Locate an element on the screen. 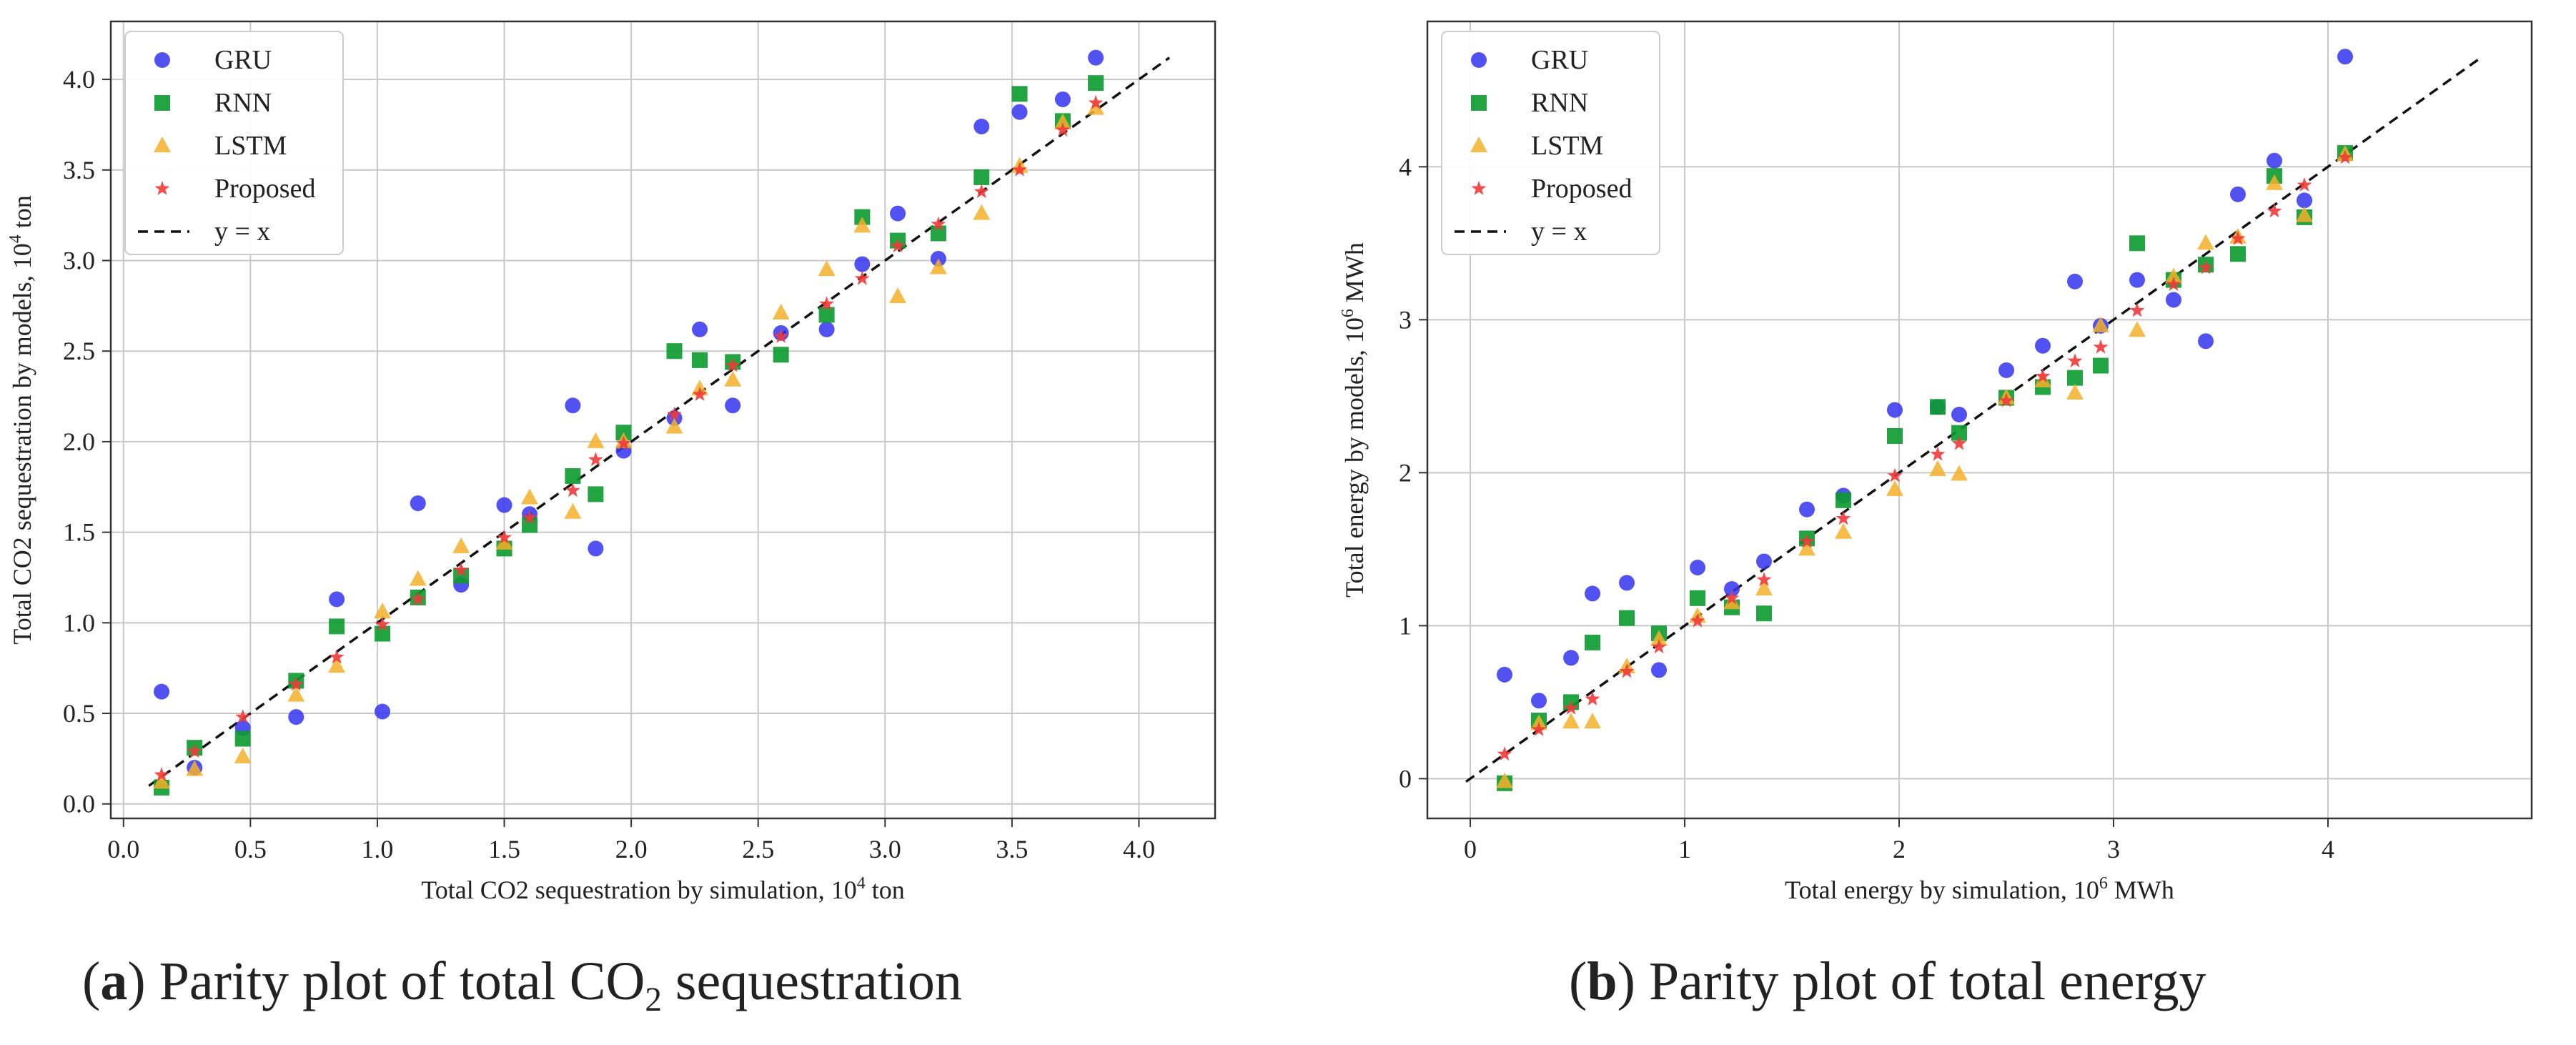 Image resolution: width=2576 pixels, height=1045 pixels. chart-b-ytick-label-4: 4 is located at coordinates (1405, 166).